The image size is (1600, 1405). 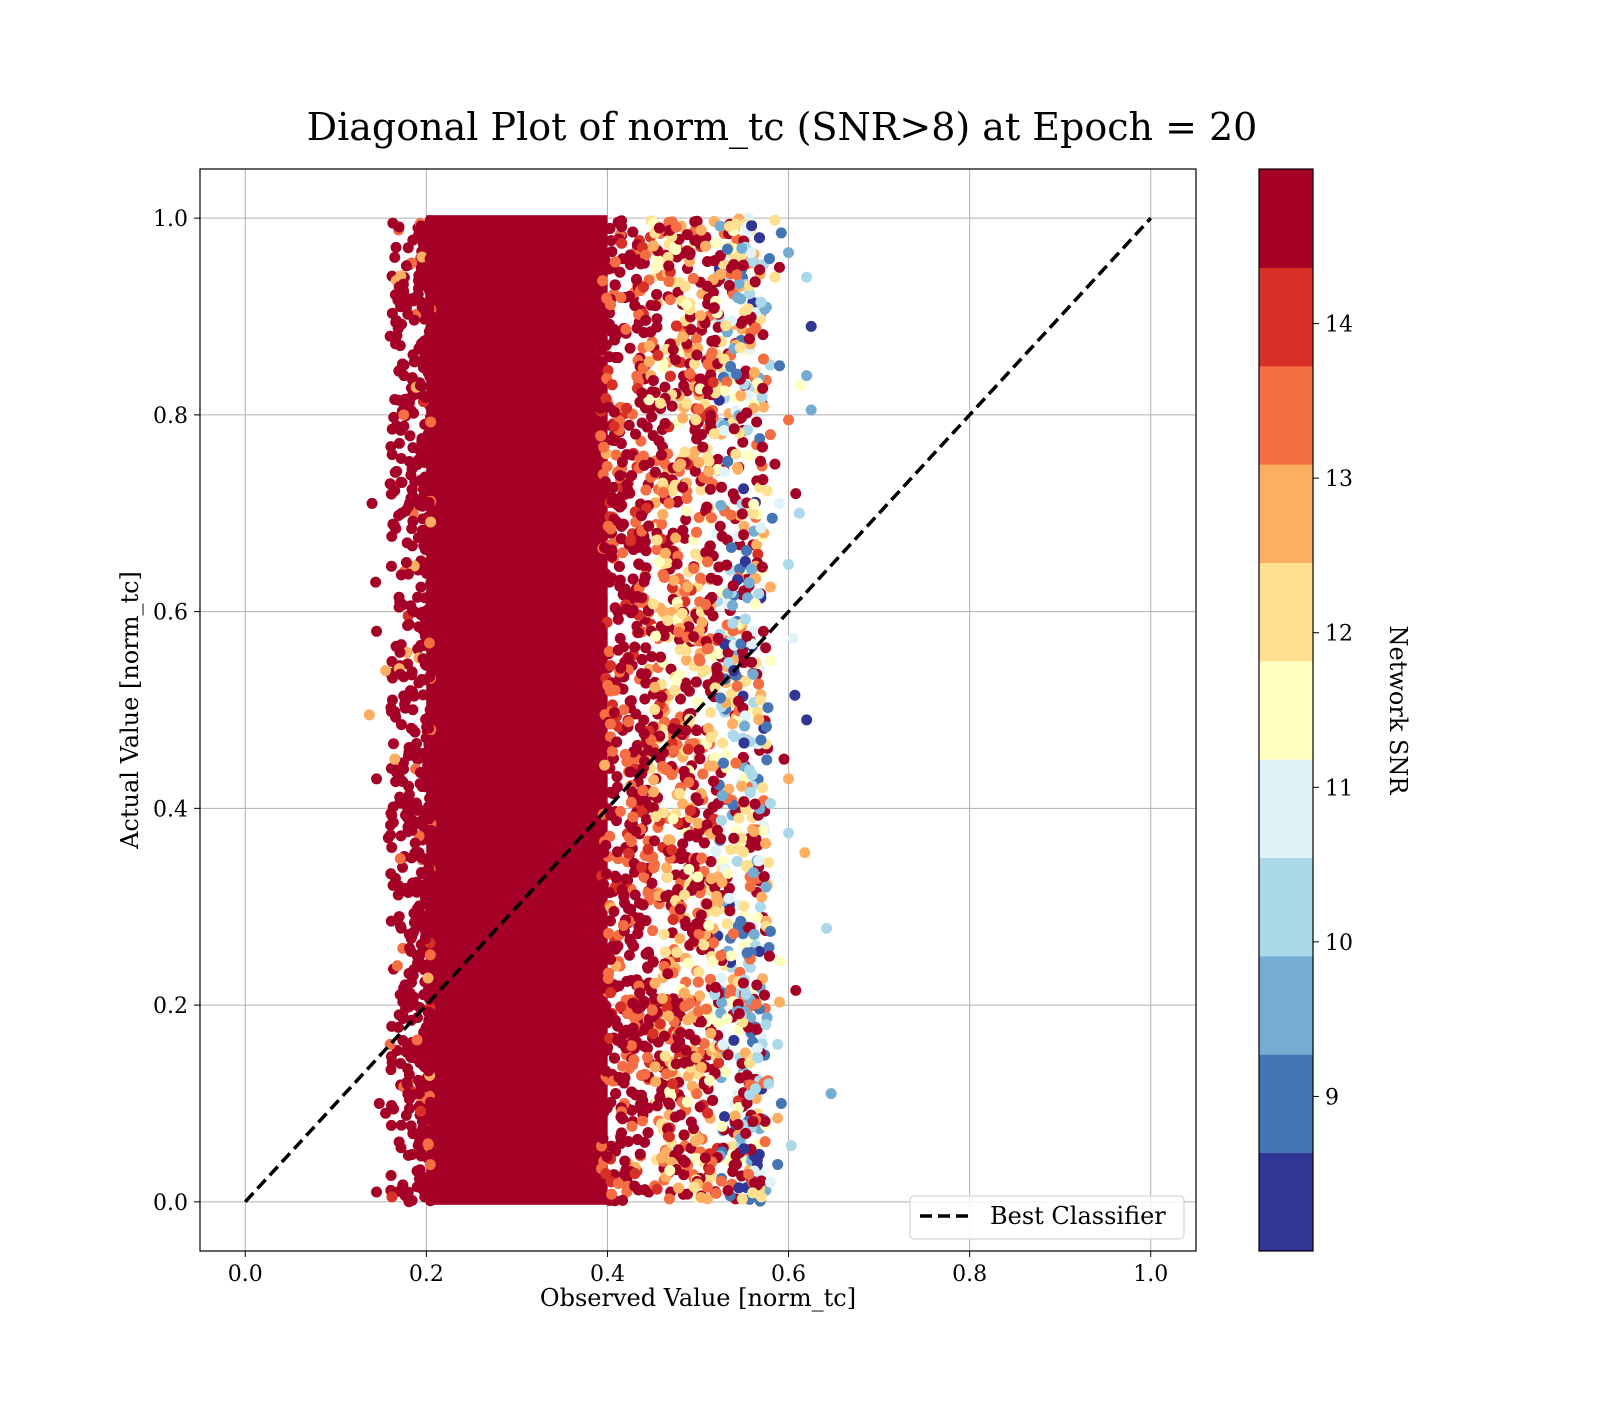 What do you see at coordinates (1078, 1216) in the screenshot?
I see `legend-label: Best Classifier` at bounding box center [1078, 1216].